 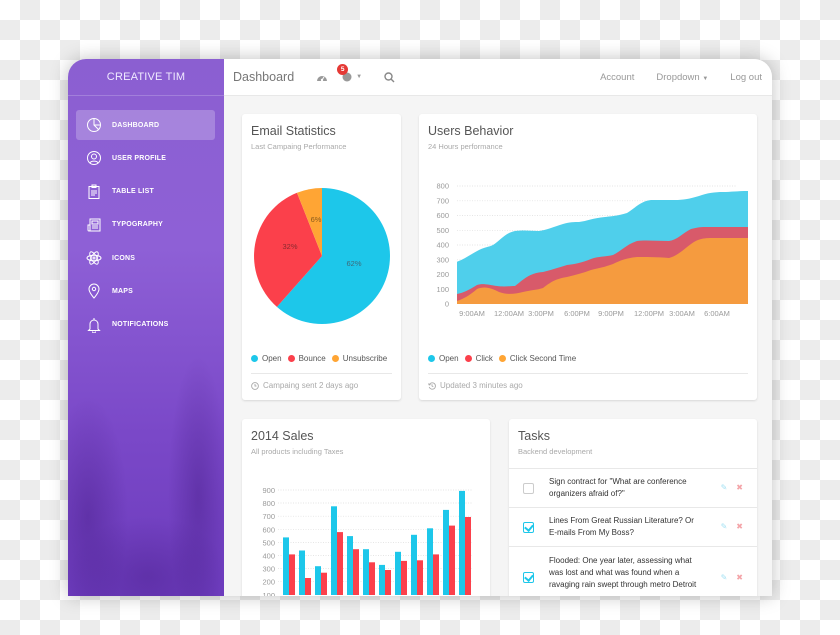 I want to click on card-subtitle: Last Campaing Performance, so click(x=299, y=146).